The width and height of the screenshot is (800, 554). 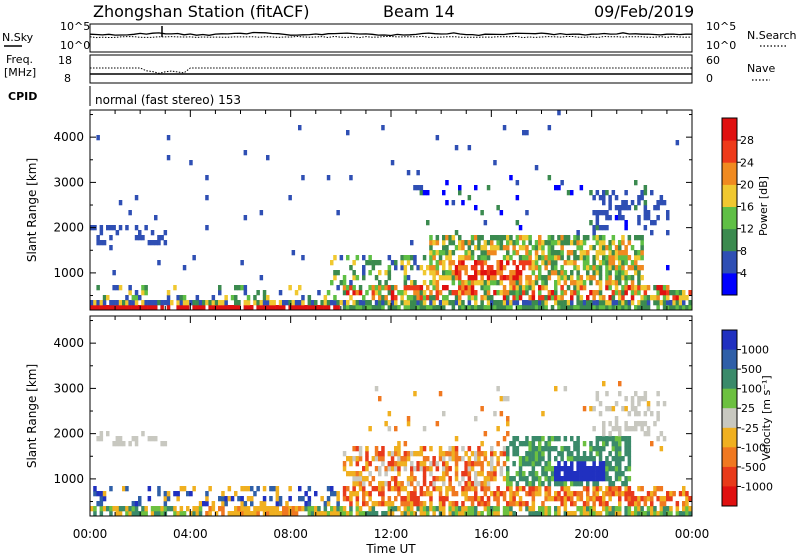 What do you see at coordinates (721, 45) in the screenshot?
I see `search-tick-low: 10^0` at bounding box center [721, 45].